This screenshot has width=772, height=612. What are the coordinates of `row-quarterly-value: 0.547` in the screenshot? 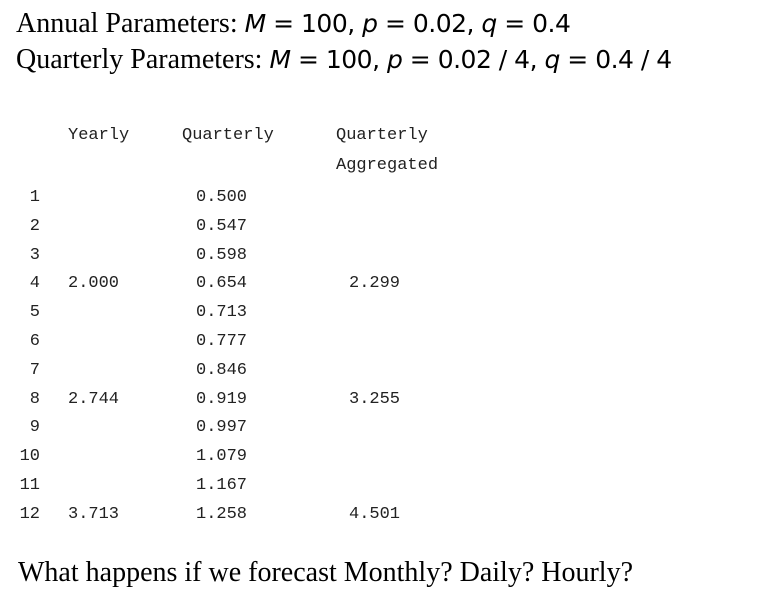 It's located at (222, 226).